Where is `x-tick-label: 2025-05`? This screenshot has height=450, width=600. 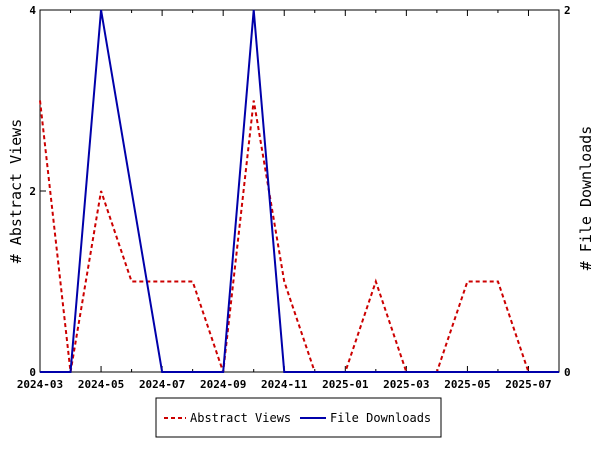
x-tick-label: 2025-05 is located at coordinates (467, 384).